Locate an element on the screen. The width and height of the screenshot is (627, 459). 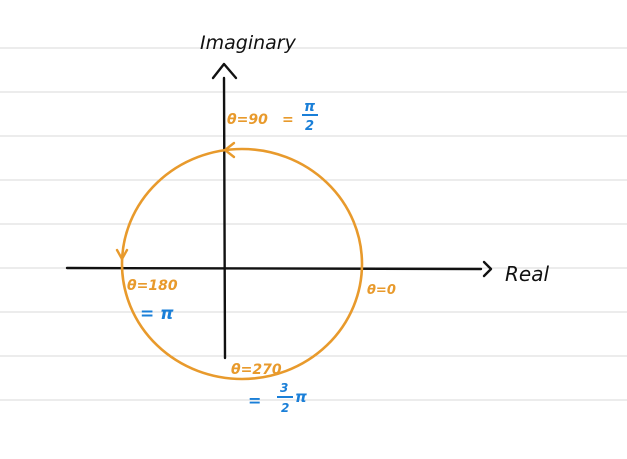
theta-180-label: θ=180 is located at coordinates (152, 286).